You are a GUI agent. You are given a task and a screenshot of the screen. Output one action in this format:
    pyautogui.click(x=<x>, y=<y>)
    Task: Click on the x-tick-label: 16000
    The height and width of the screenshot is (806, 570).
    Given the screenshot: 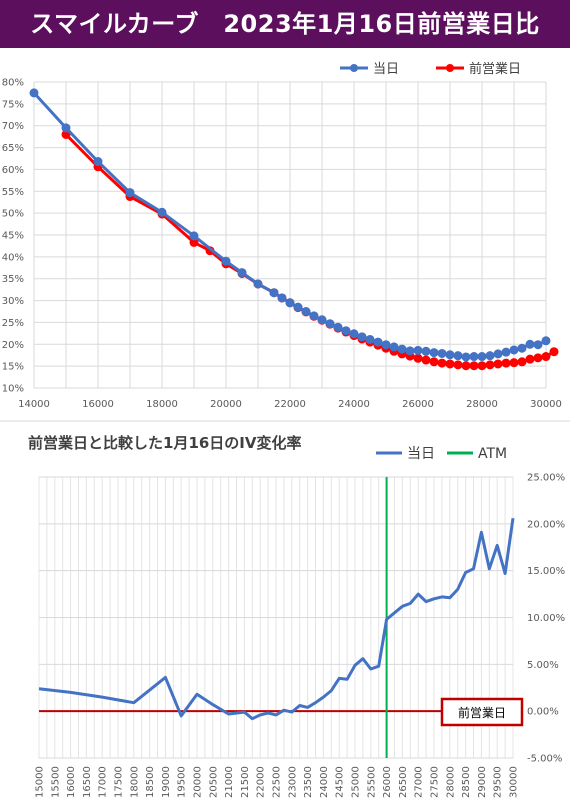 What is the action you would take?
    pyautogui.click(x=98, y=404)
    